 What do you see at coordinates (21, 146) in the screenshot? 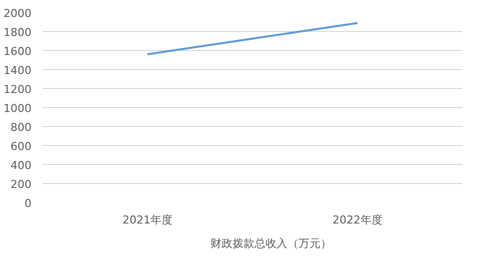
I see `y-tick-label: 600` at bounding box center [21, 146].